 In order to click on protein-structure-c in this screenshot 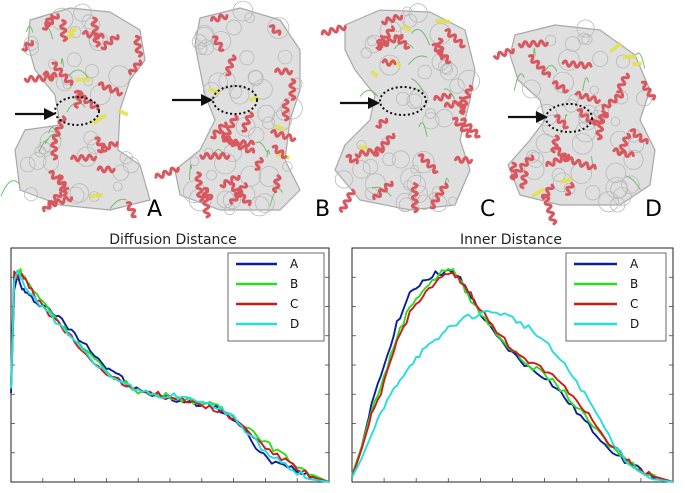, I will do `click(400, 108)`.